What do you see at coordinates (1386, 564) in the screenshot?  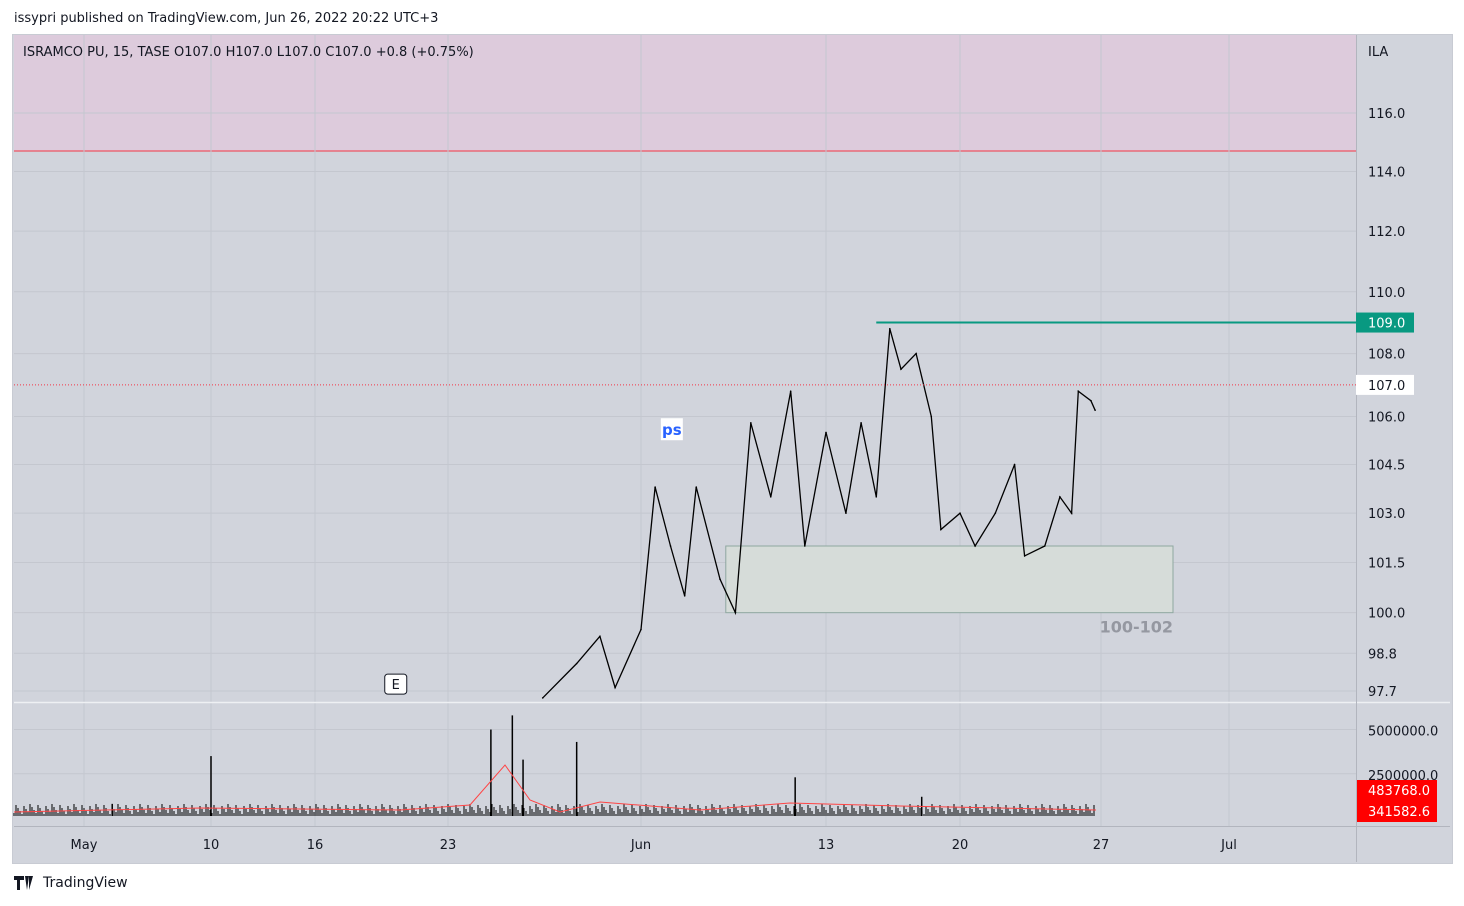 I see `y-tick-label: 101.5` at bounding box center [1386, 564].